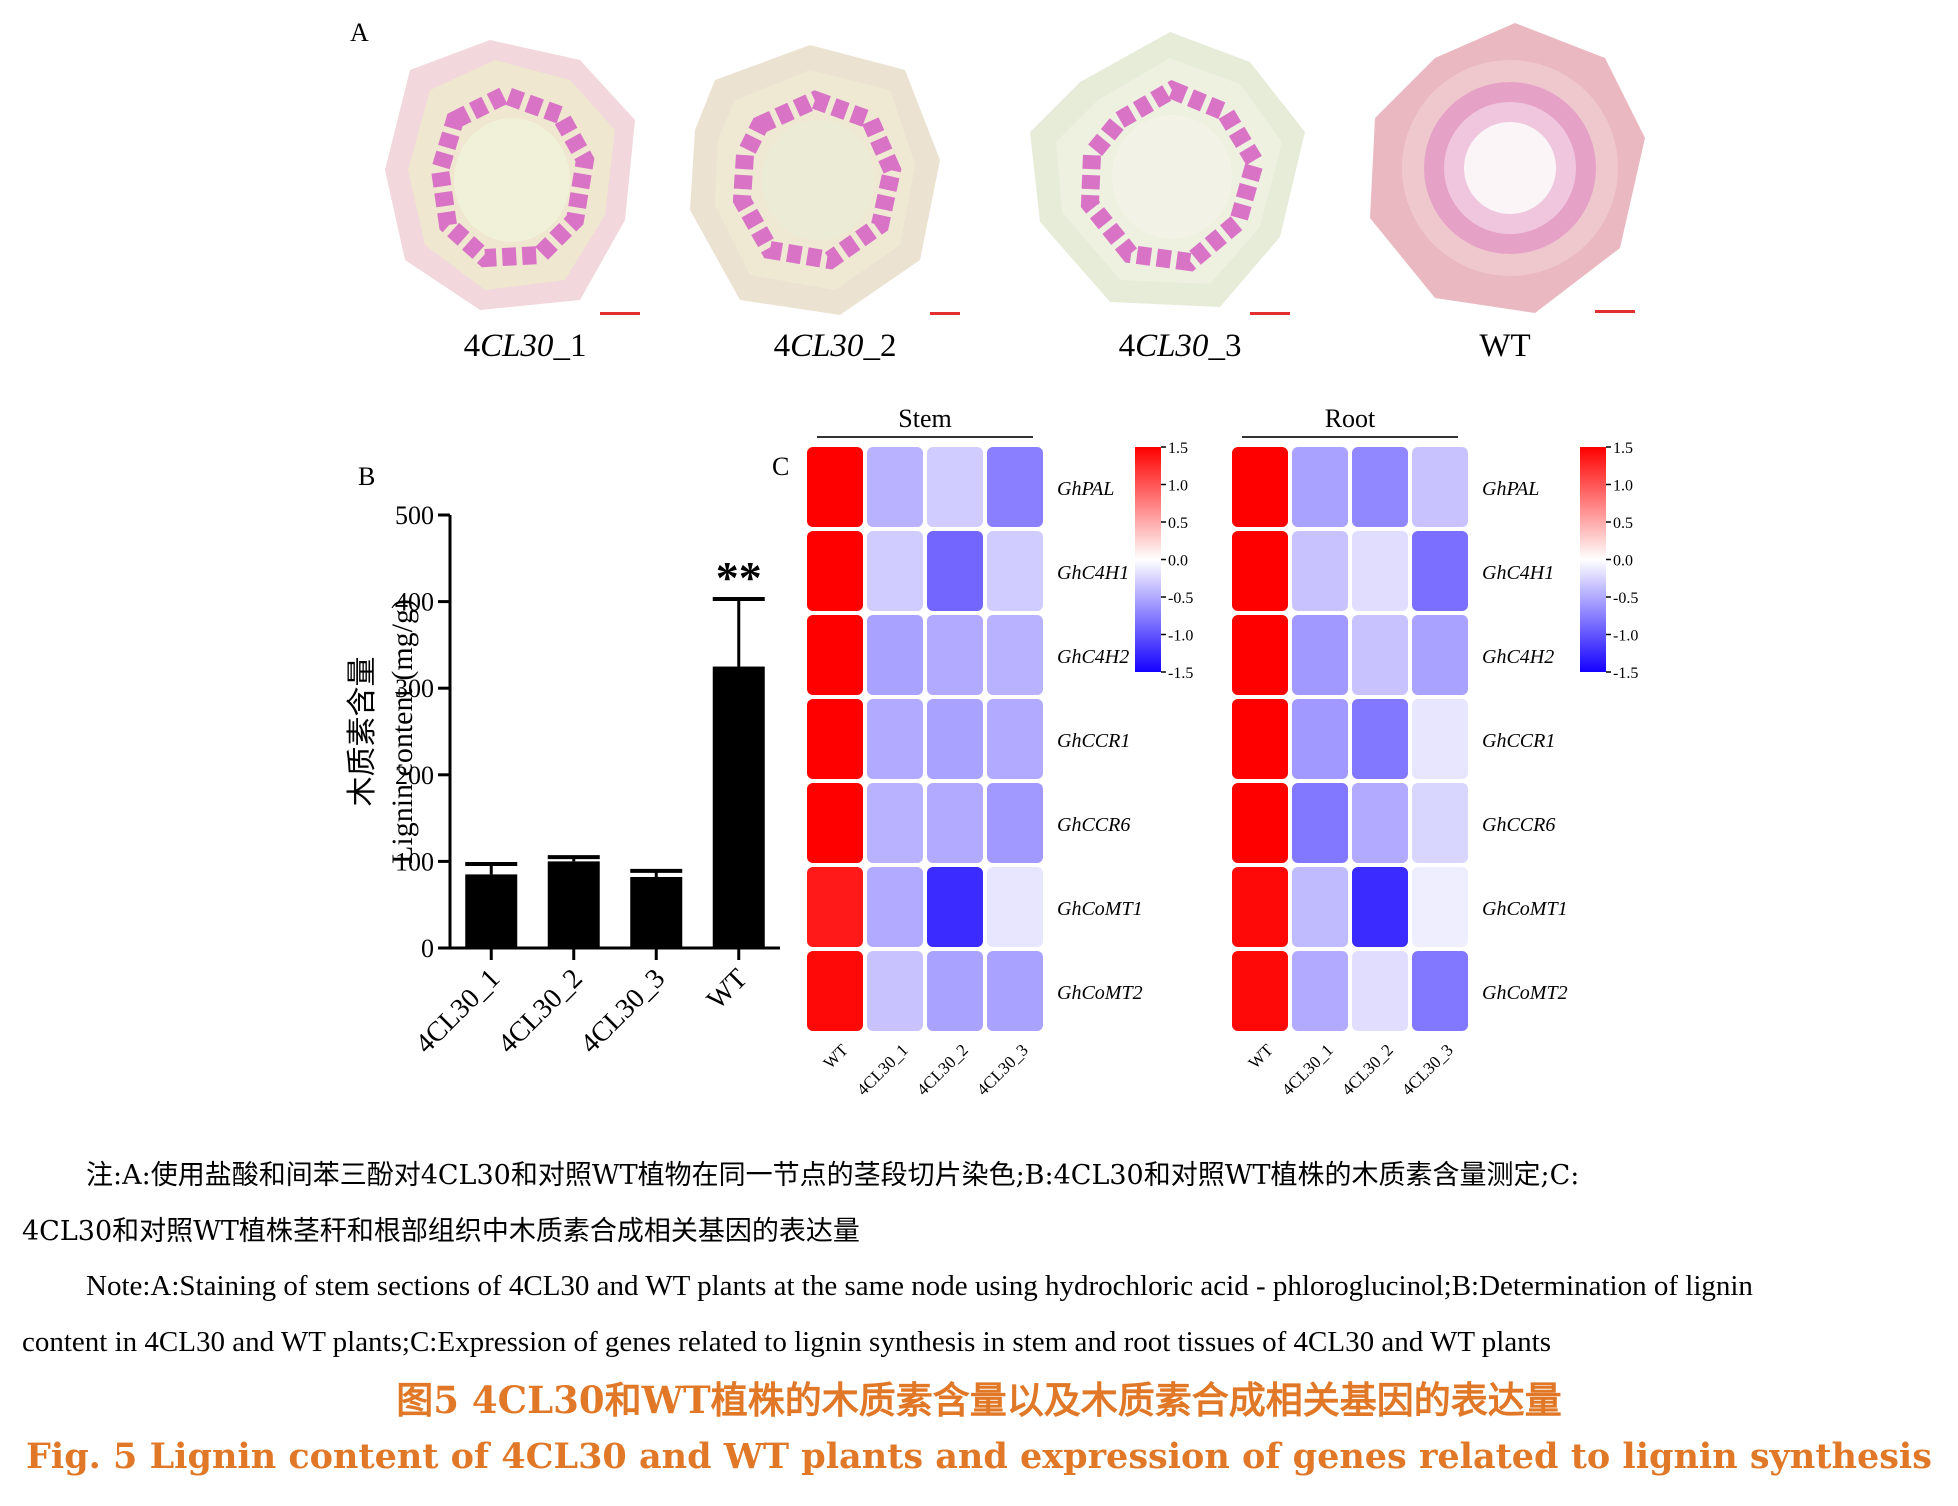 This screenshot has width=1958, height=1506. I want to click on y-axis-label-cn: 木质素含量, so click(362, 732).